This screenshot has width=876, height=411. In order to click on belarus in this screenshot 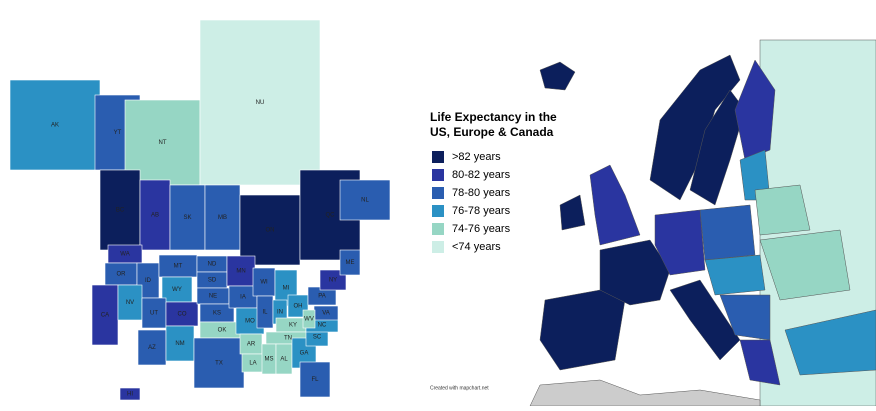, I will do `click(782, 210)`.